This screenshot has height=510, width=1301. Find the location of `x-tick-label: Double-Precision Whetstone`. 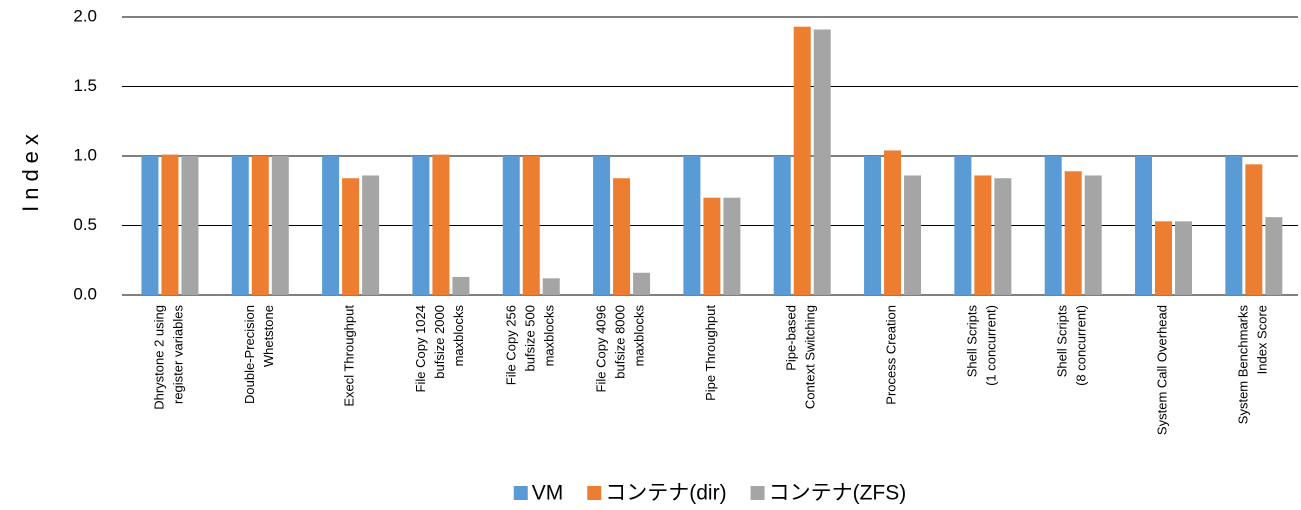

x-tick-label: Double-Precision Whetstone is located at coordinates (259, 354).